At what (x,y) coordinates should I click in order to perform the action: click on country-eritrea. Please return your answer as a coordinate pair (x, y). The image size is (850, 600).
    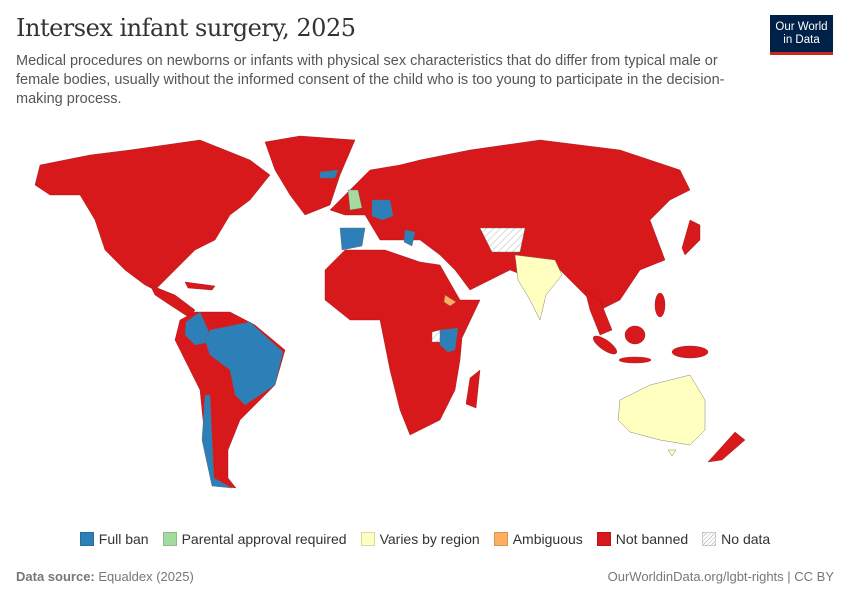
    Looking at the image, I should click on (450, 300).